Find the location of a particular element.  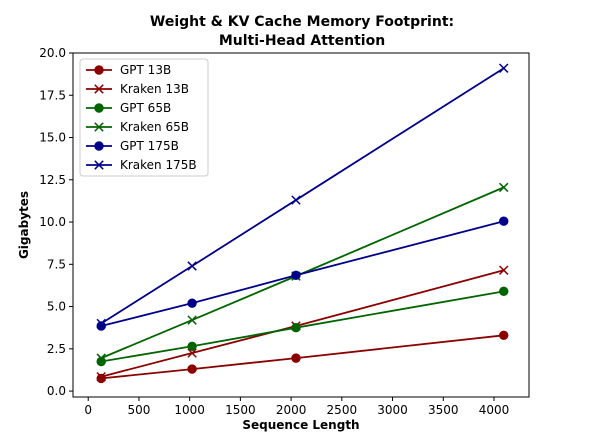

x-tick-label: 500 is located at coordinates (138, 410).